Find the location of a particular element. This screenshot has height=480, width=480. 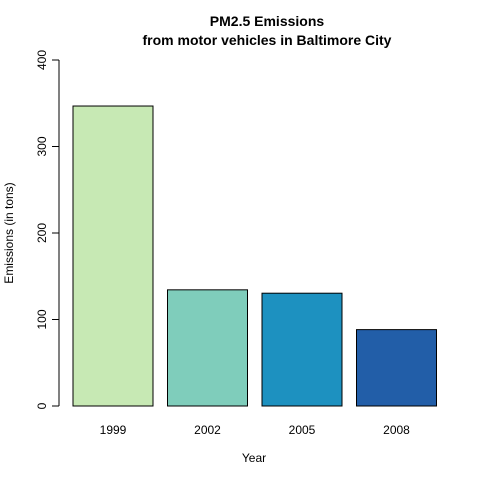

x-tick-label-2008: 2008 is located at coordinates (396, 430).